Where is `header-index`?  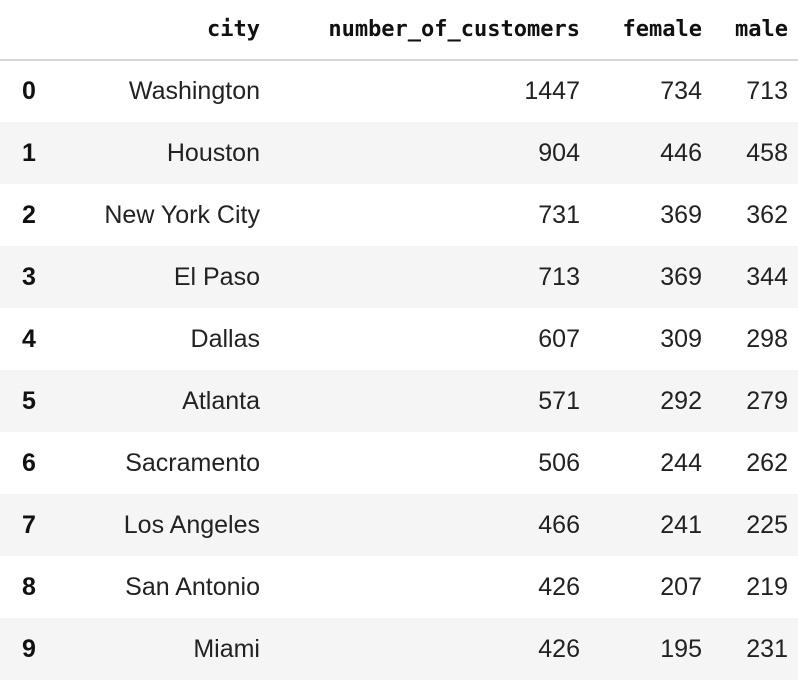 header-index is located at coordinates (31, 30).